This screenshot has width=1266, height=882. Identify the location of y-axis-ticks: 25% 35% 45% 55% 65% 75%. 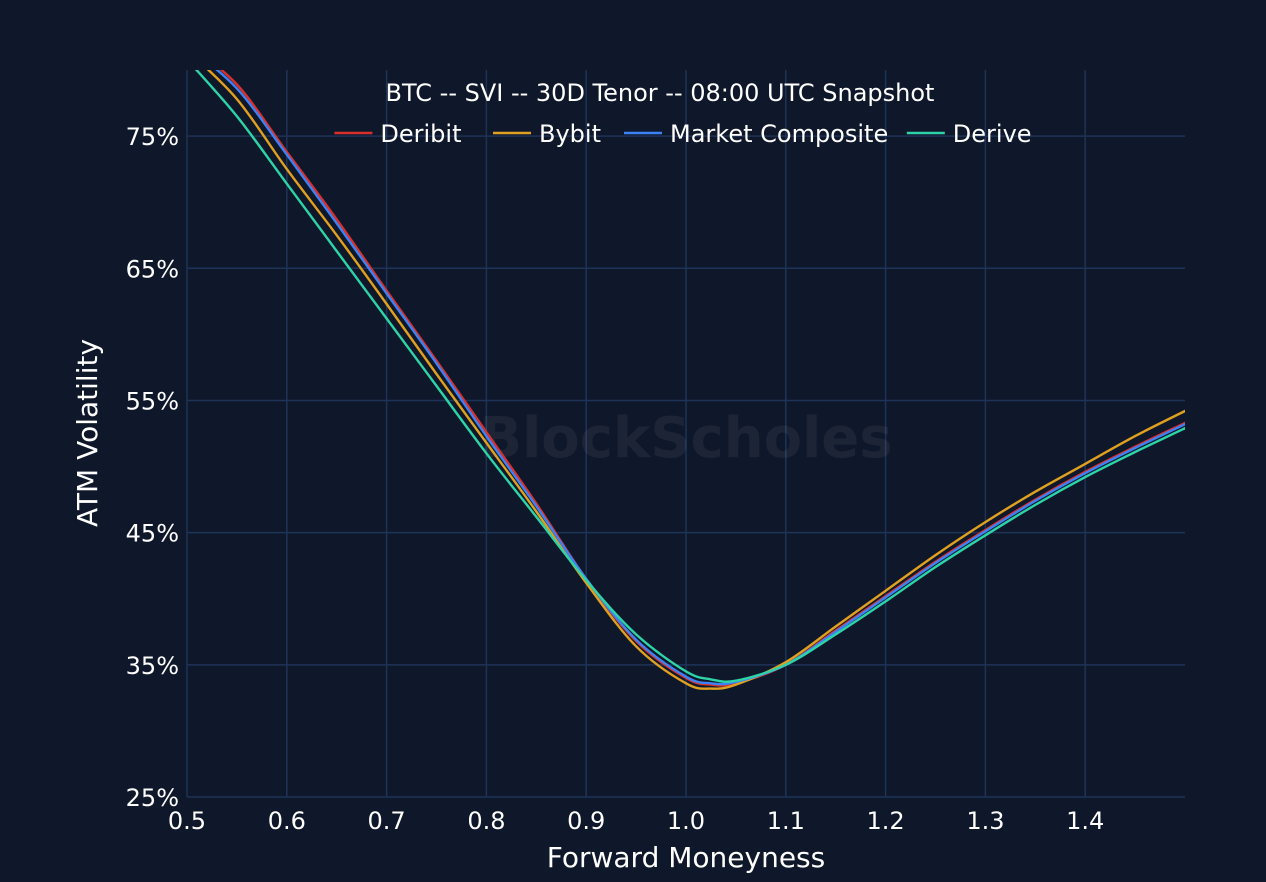
(152, 467).